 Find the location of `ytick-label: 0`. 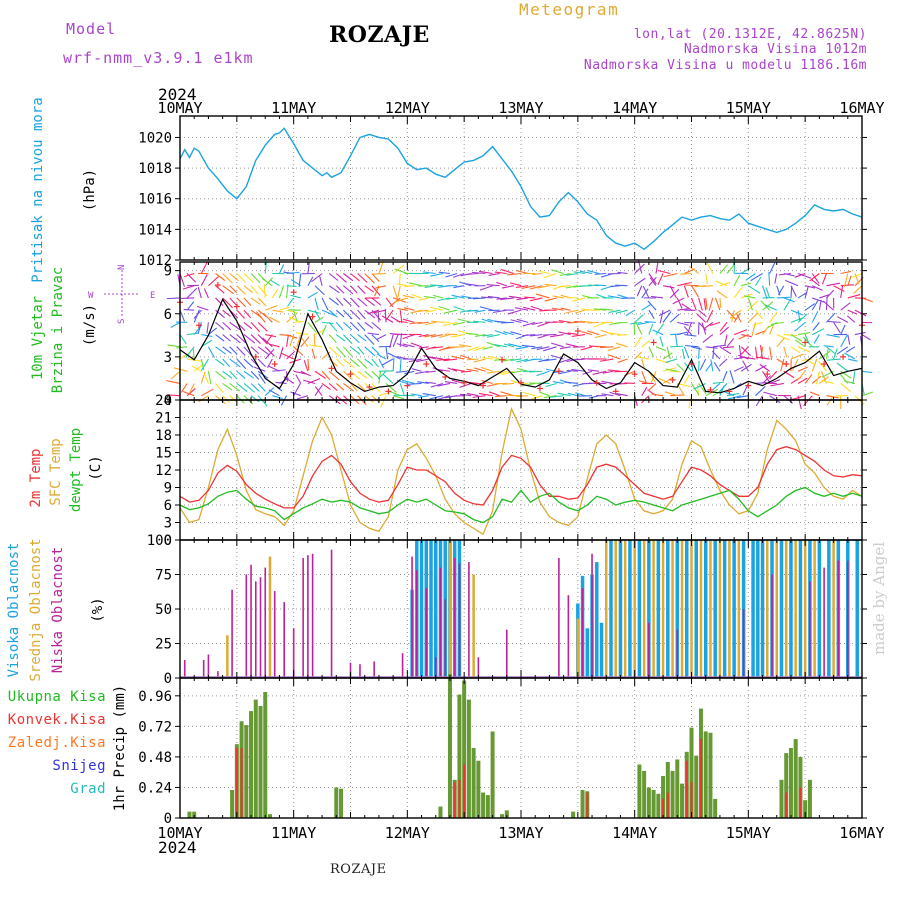

ytick-label: 0 is located at coordinates (168, 679).